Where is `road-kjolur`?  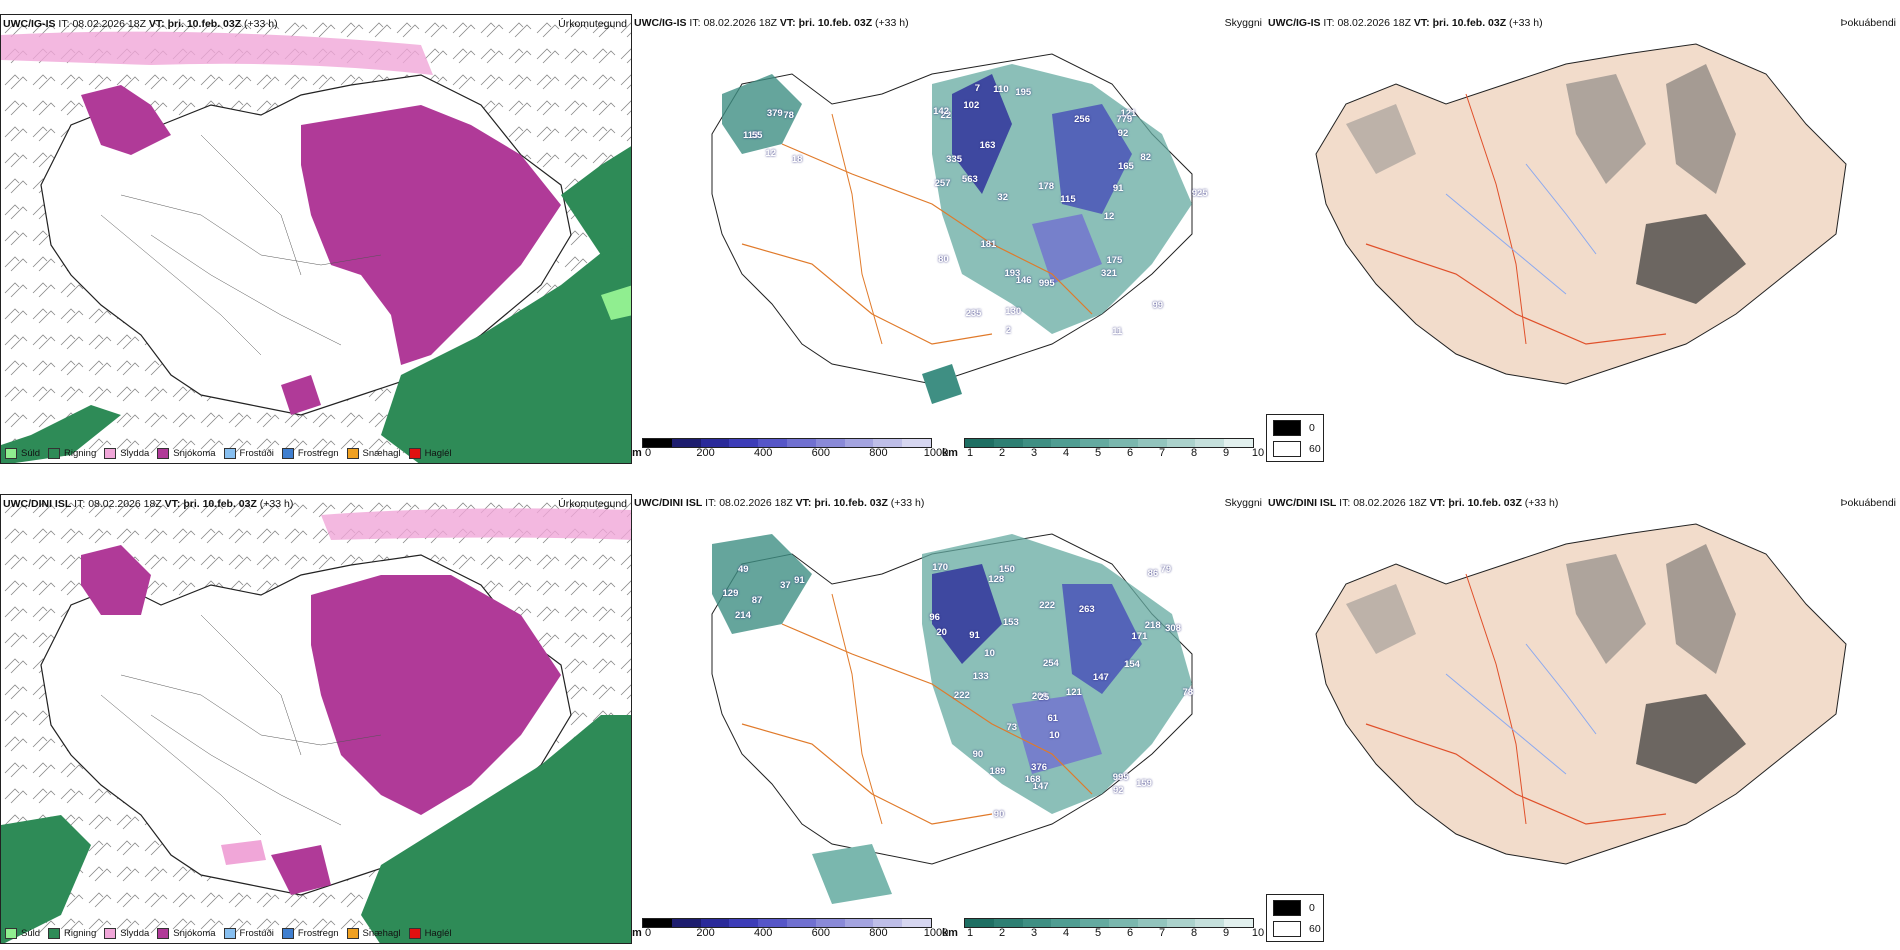 road-kjolur is located at coordinates (857, 229).